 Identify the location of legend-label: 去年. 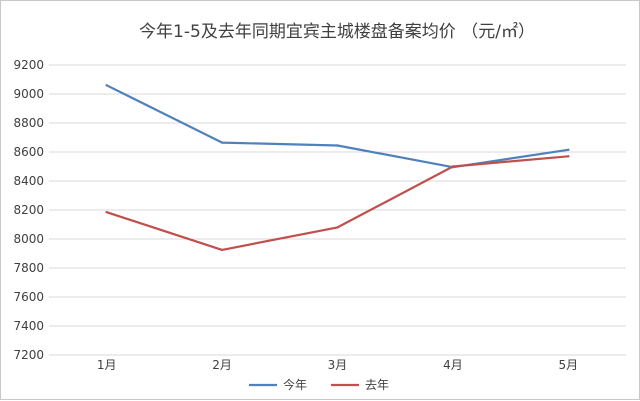
(377, 385).